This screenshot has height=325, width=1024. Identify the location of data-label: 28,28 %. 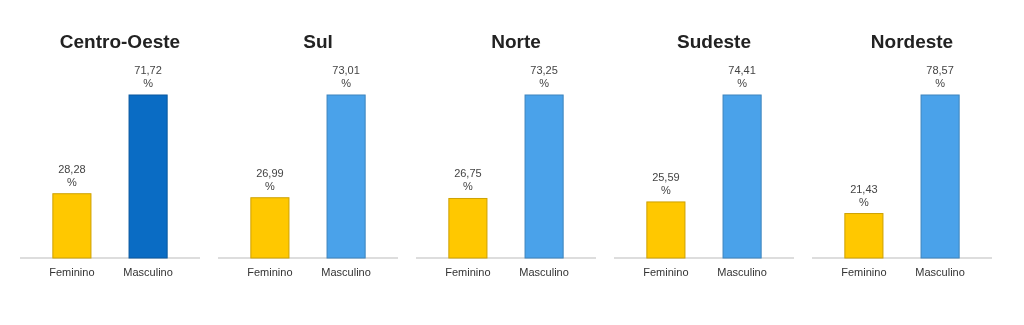
(72, 175).